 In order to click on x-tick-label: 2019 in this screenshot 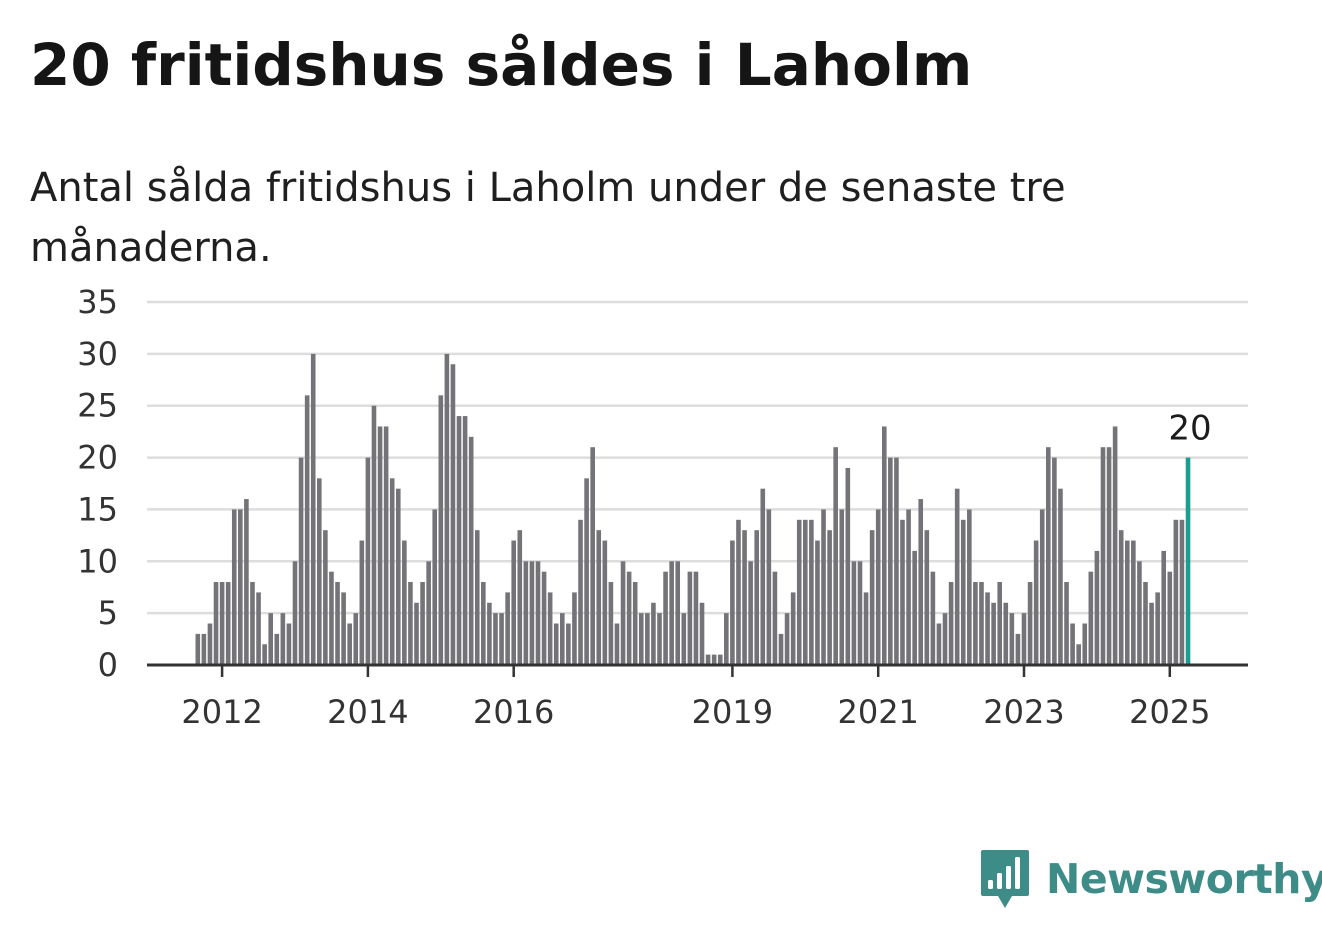, I will do `click(732, 712)`.